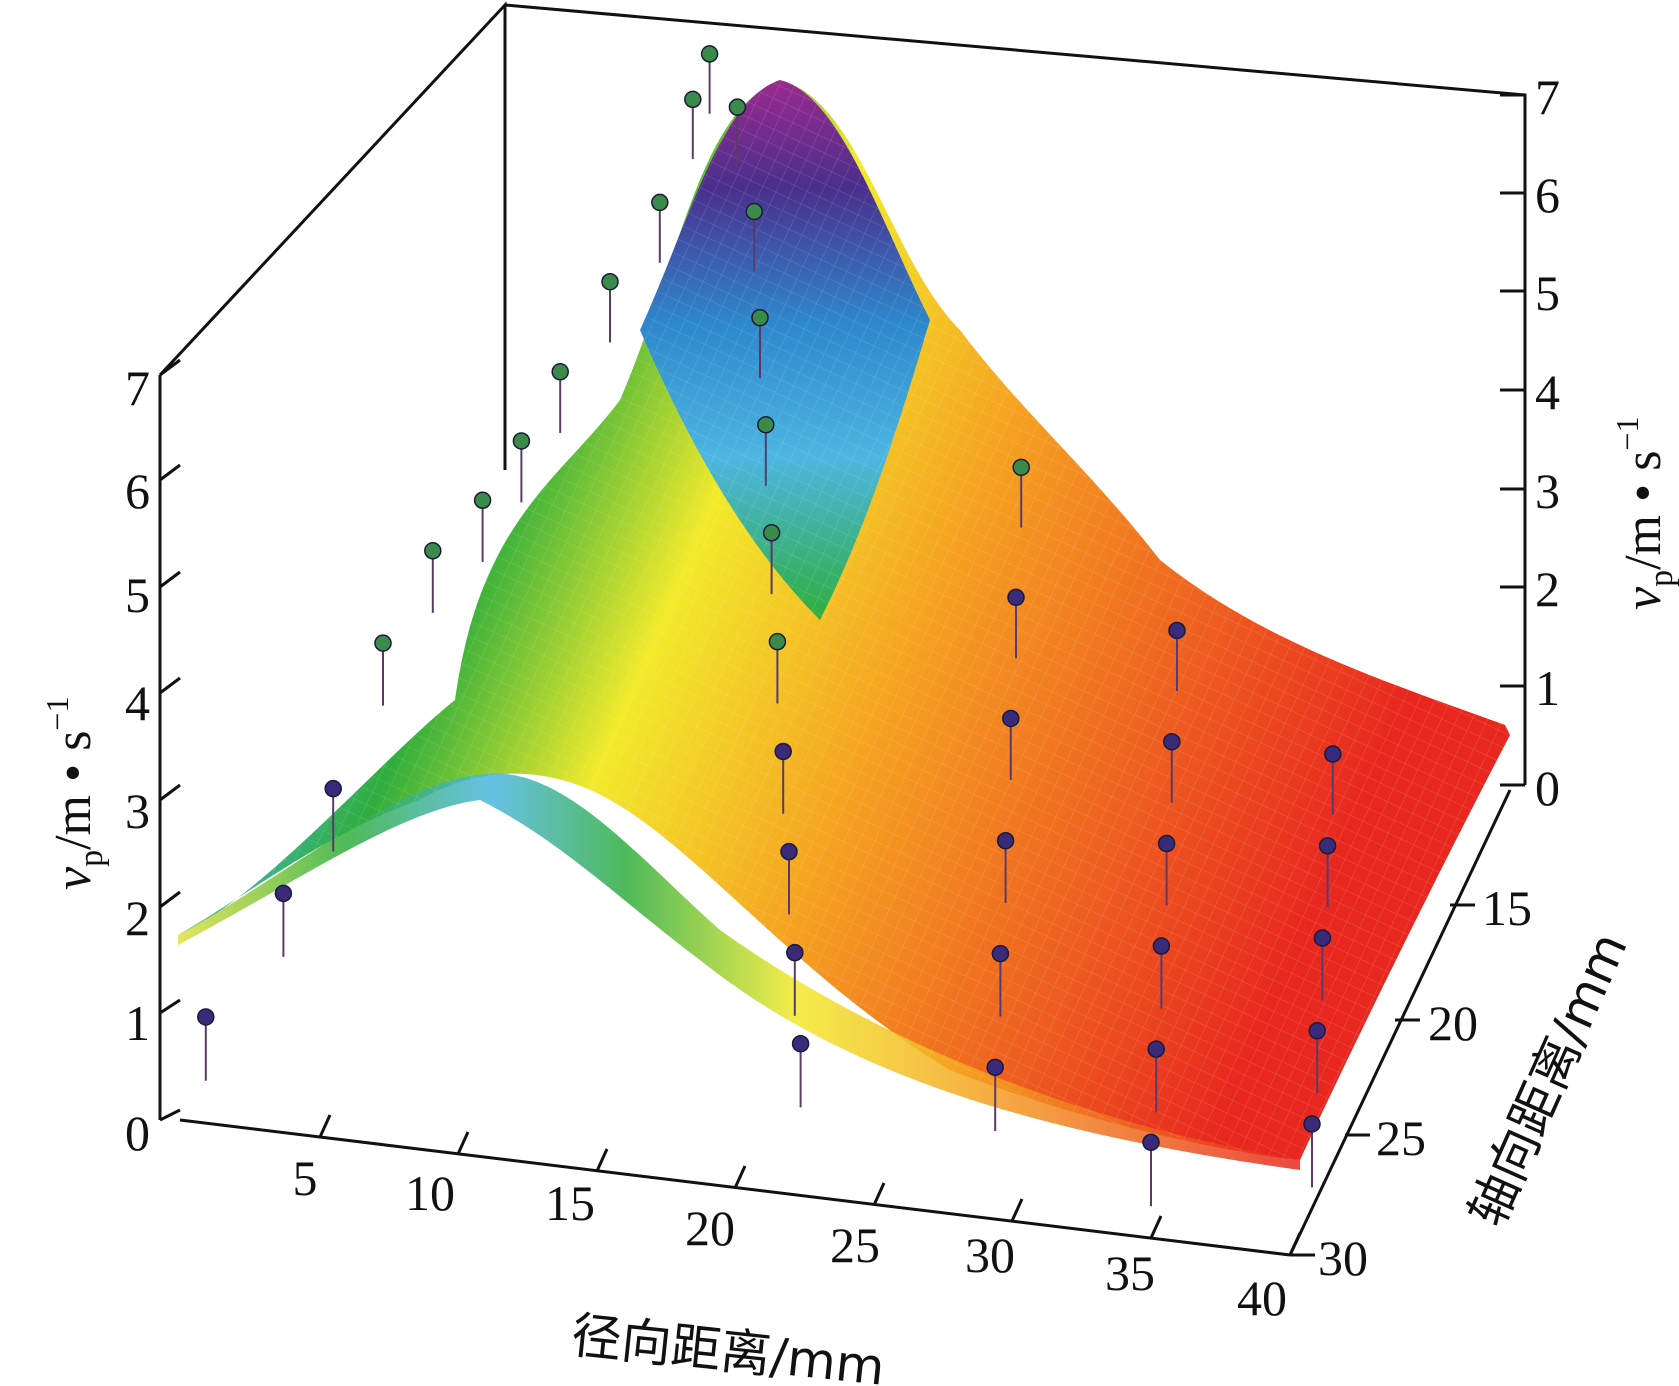  What do you see at coordinates (1547, 97) in the screenshot?
I see `z-tick-right-7: 7` at bounding box center [1547, 97].